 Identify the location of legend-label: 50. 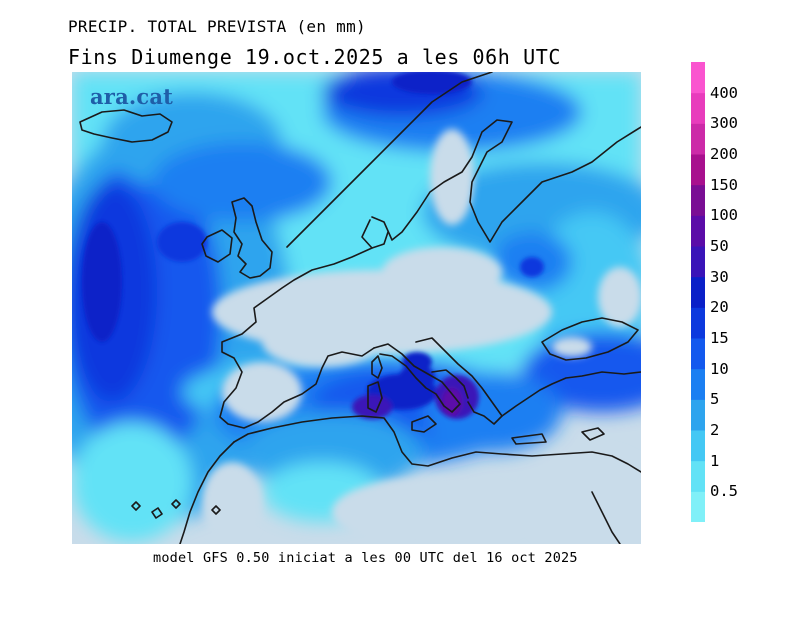
(719, 246).